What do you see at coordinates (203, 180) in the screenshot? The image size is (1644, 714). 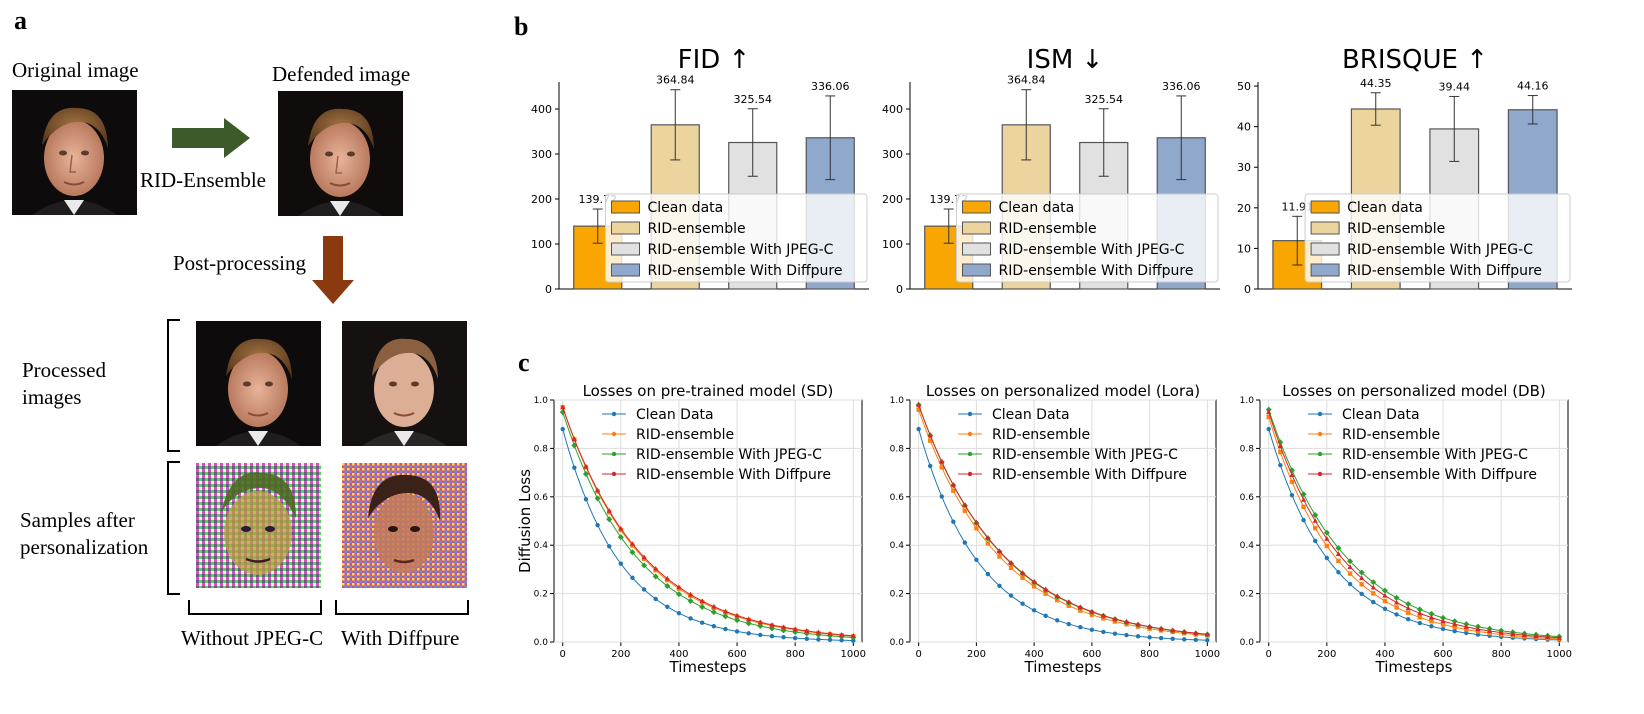 I see `rid-ensemble-arrow-label: RID-Ensemble` at bounding box center [203, 180].